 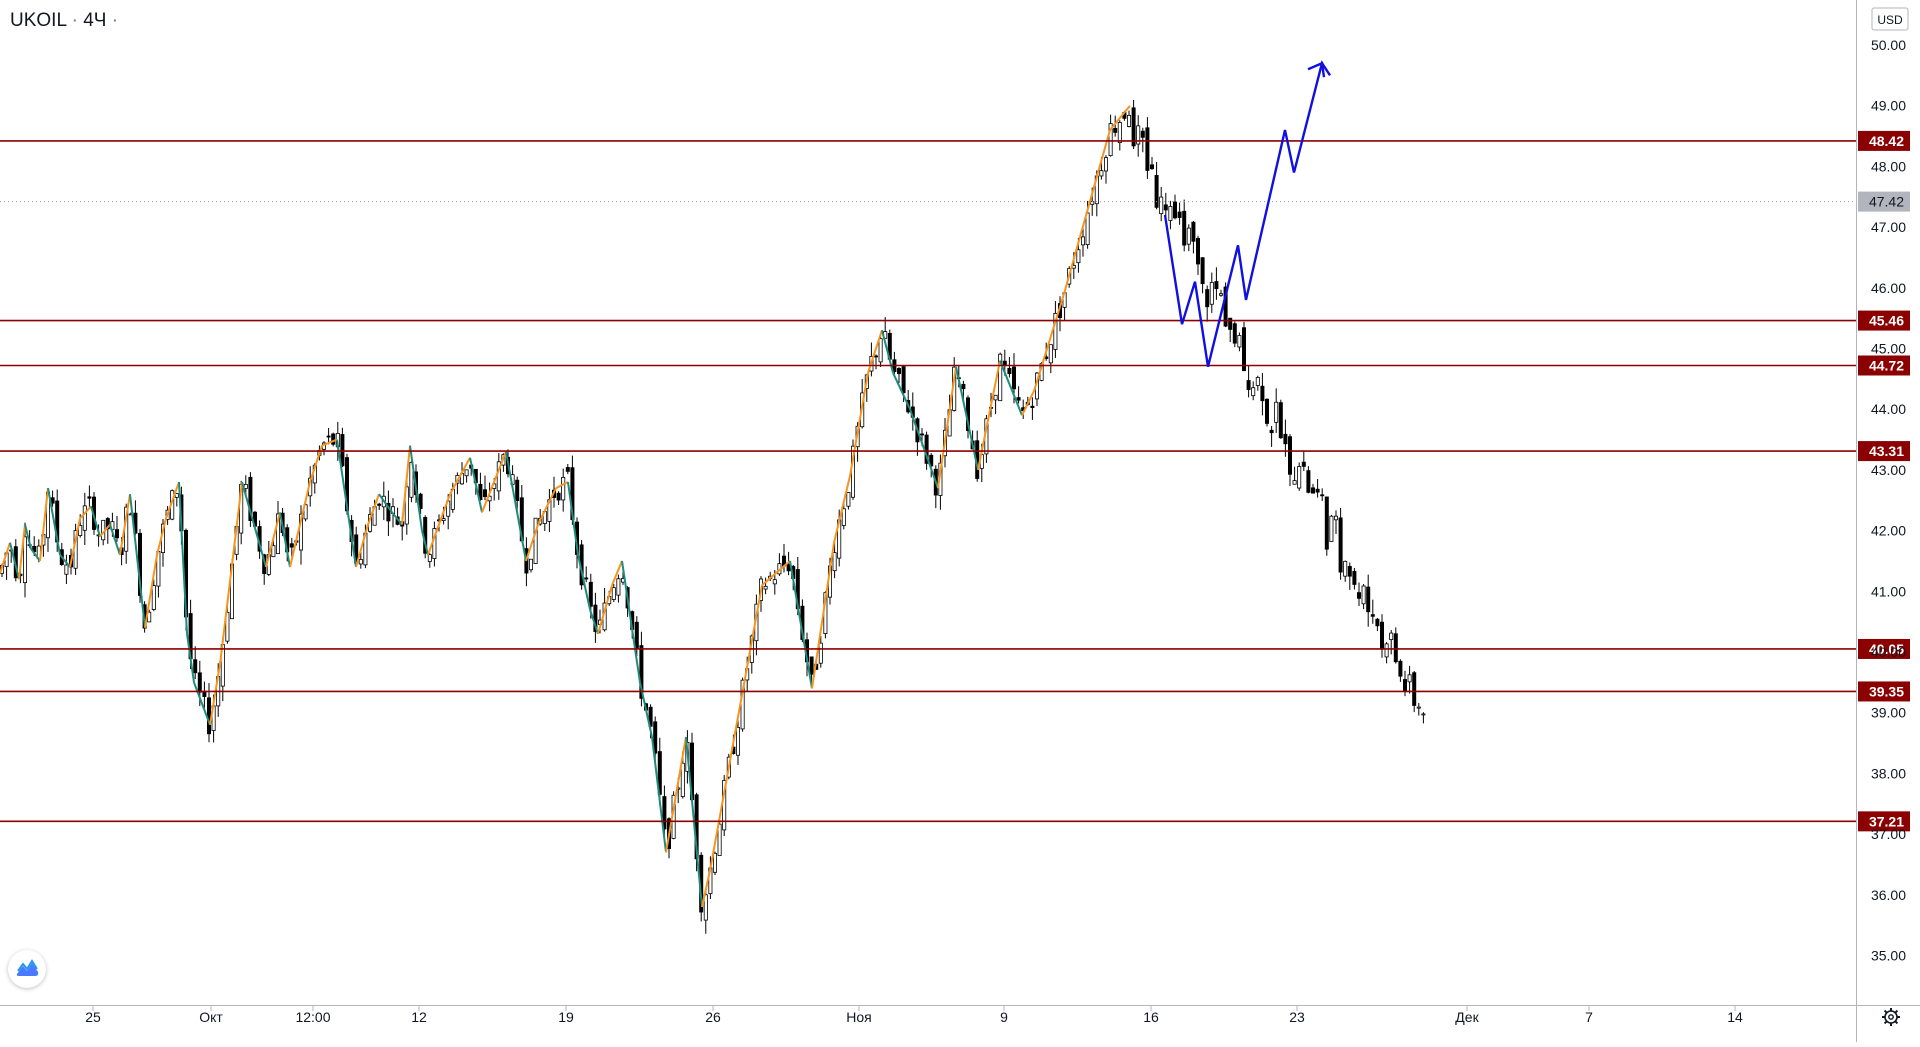 I want to click on x-tick-label: 14, so click(x=1735, y=1017).